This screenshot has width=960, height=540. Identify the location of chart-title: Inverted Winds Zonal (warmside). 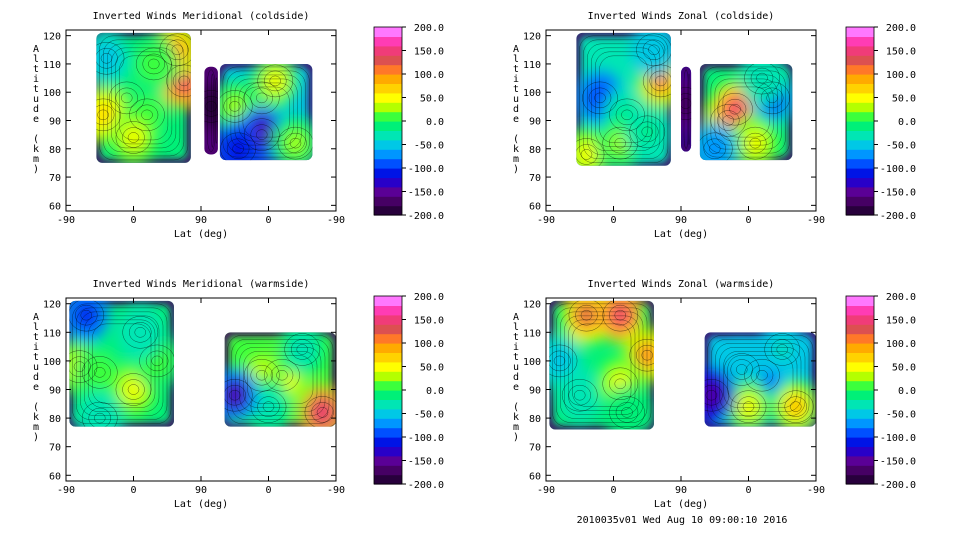
(681, 284).